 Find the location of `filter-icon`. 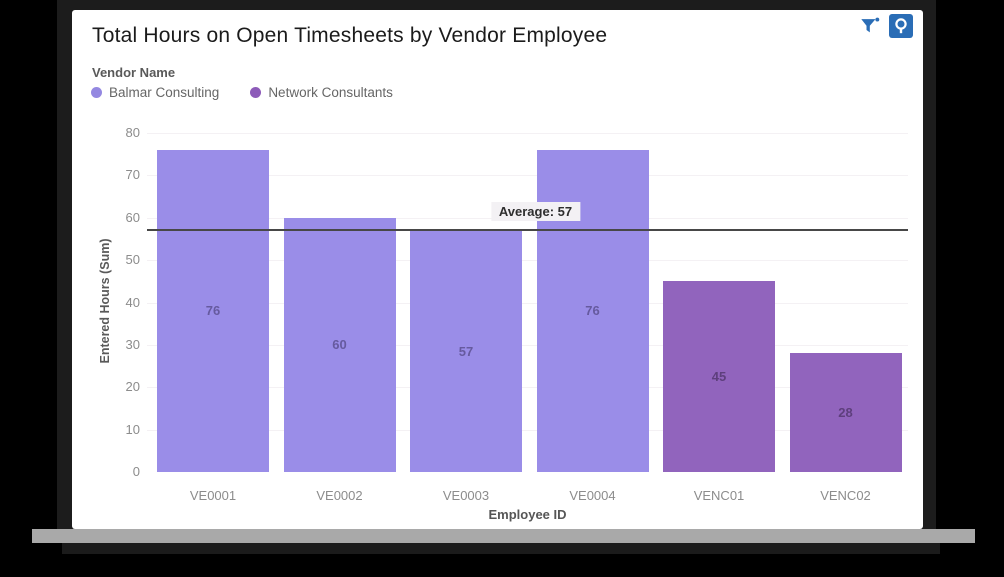

filter-icon is located at coordinates (870, 26).